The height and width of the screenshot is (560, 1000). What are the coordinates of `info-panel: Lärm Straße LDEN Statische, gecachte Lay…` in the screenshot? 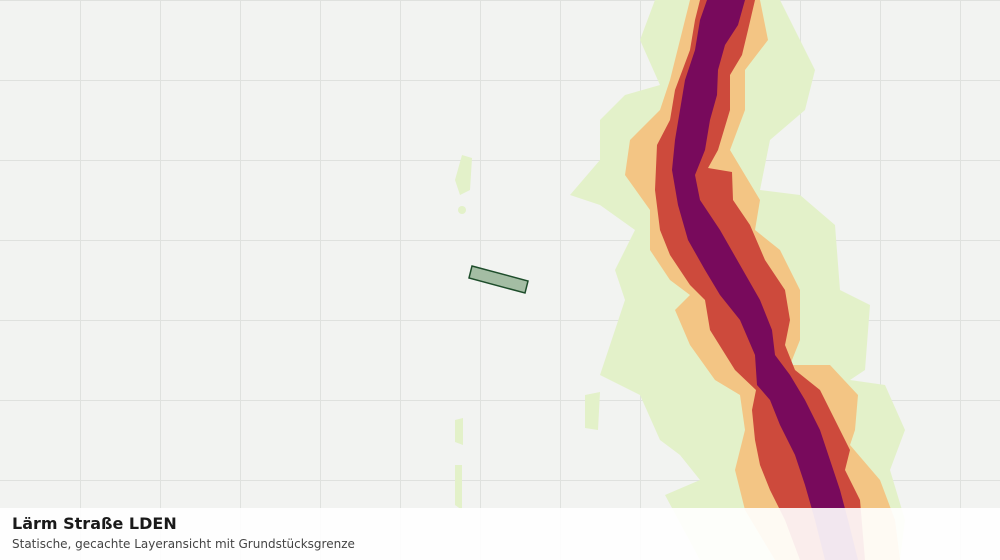 It's located at (500, 534).